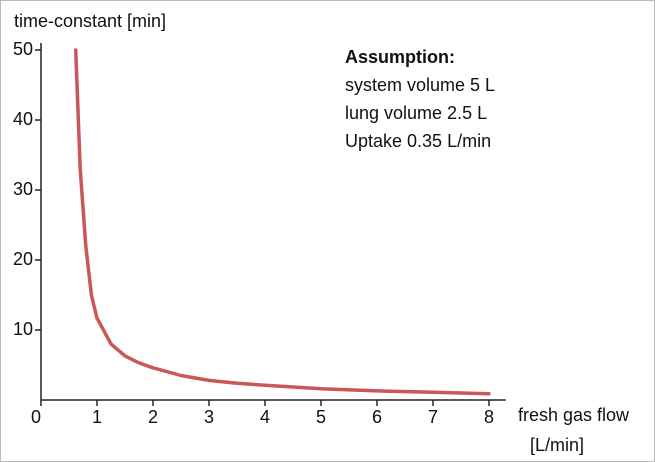 The height and width of the screenshot is (462, 655). I want to click on annotation-line: Uptake 0.35 L/min, so click(418, 141).